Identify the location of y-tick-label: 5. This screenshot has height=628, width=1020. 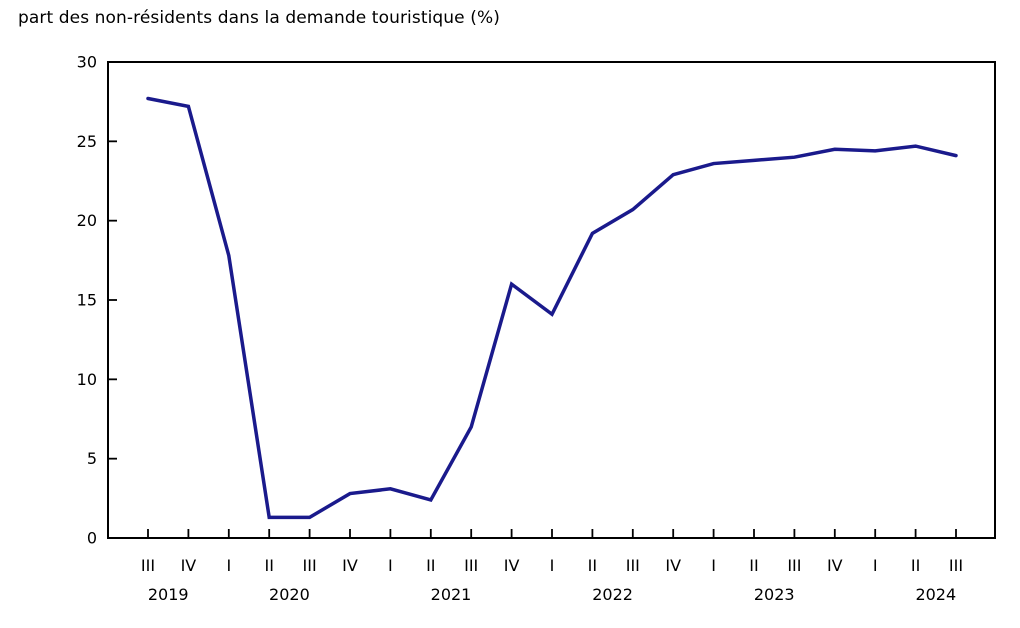
(92, 458).